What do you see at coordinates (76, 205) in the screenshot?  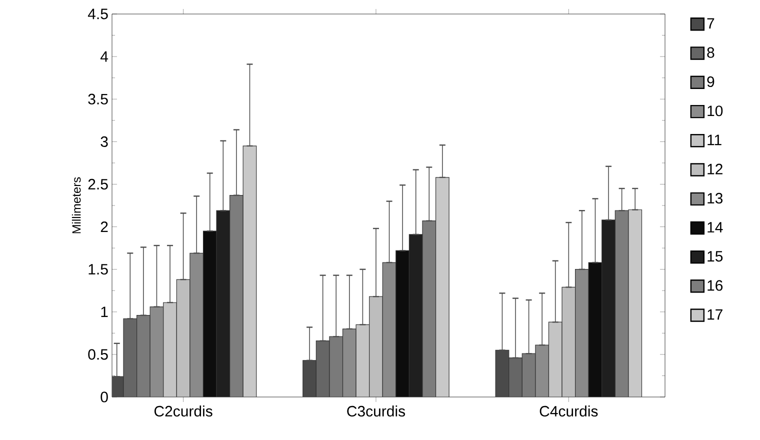 I see `y-axis-title: Millimeters` at bounding box center [76, 205].